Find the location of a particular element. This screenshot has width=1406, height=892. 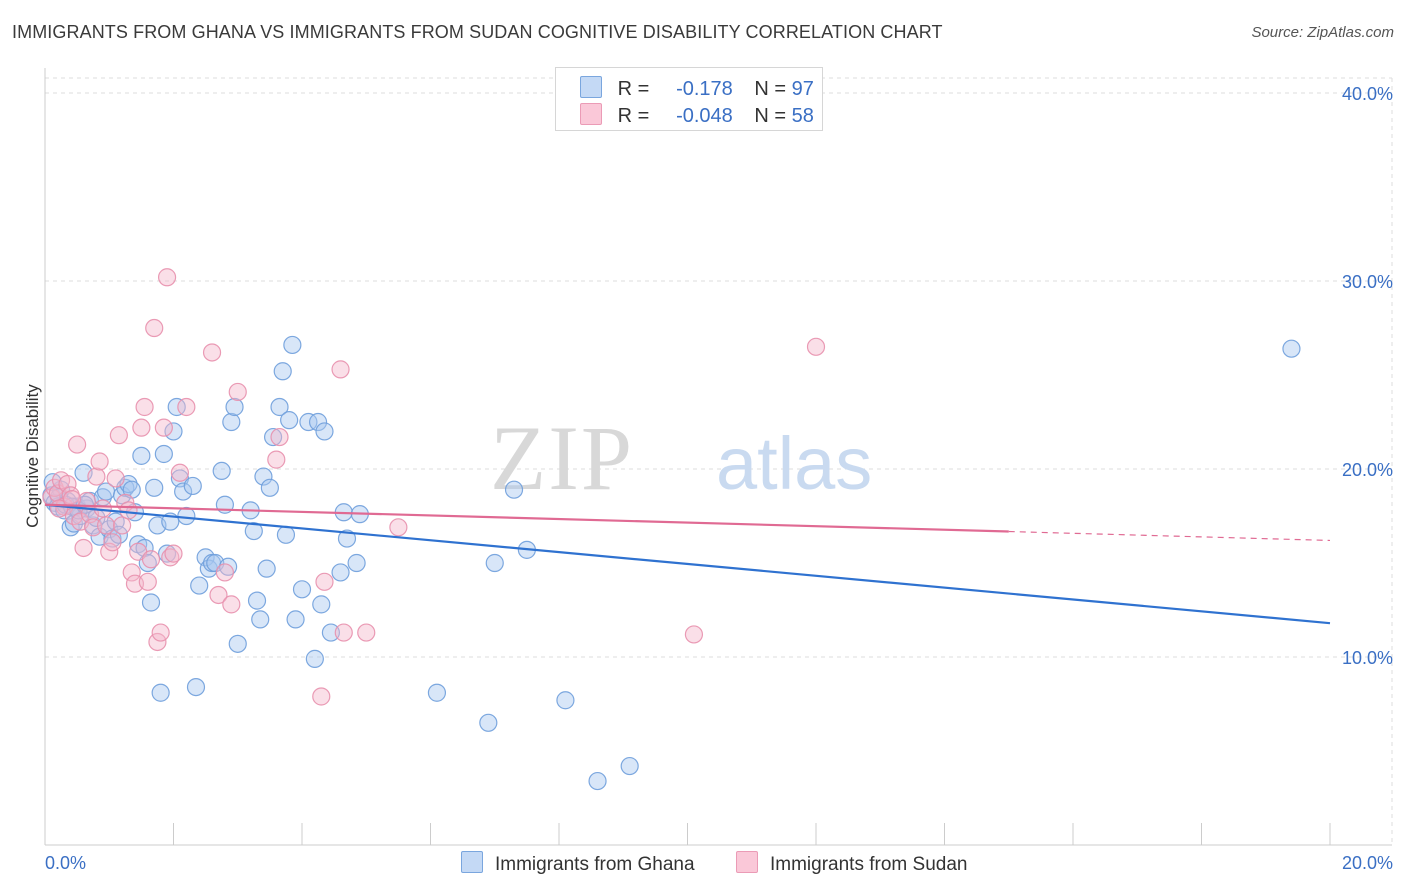

x-tick-label-0: 0.0% is located at coordinates (65, 863).